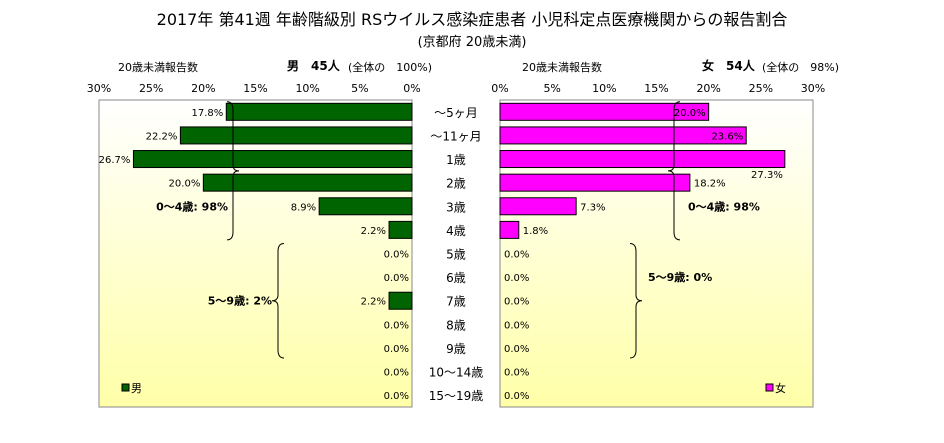 This screenshot has width=944, height=443. I want to click on female-axis-tick: 10%, so click(604, 88).